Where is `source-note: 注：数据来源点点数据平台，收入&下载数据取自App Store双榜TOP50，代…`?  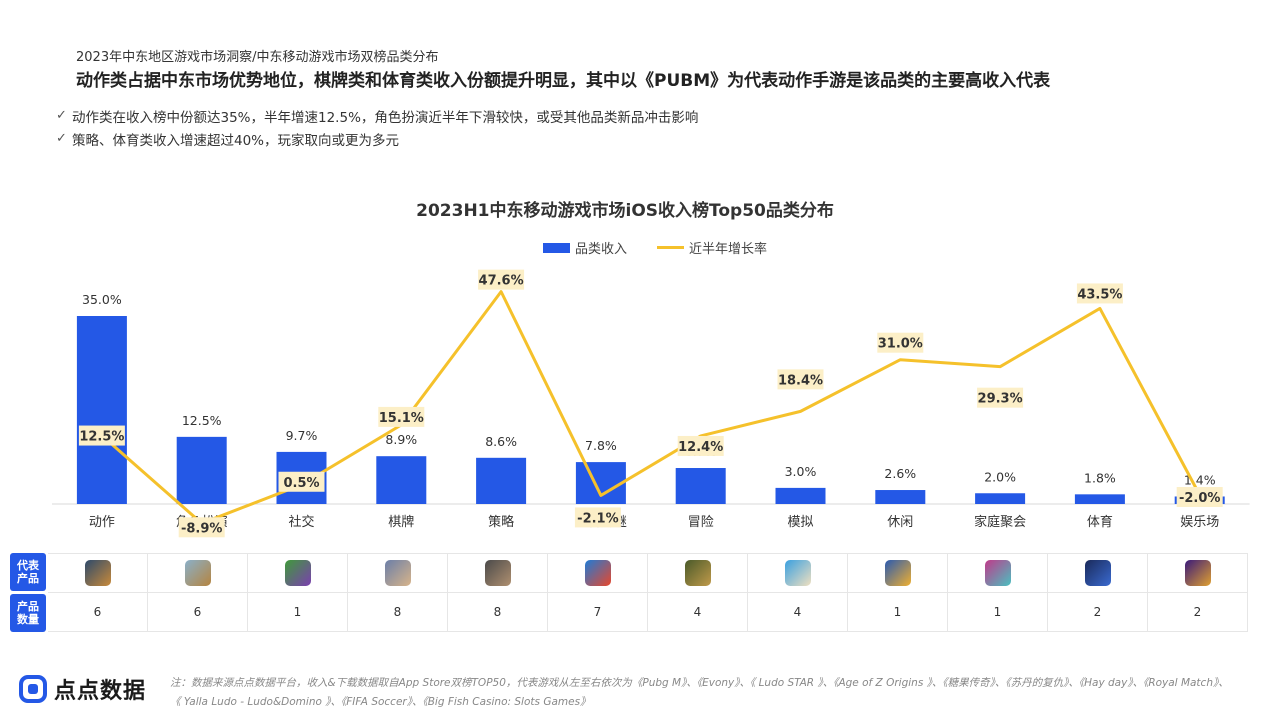 source-note: 注：数据来源点点数据平台，收入&下载数据取自App Store双榜TOP50，代… is located at coordinates (699, 692).